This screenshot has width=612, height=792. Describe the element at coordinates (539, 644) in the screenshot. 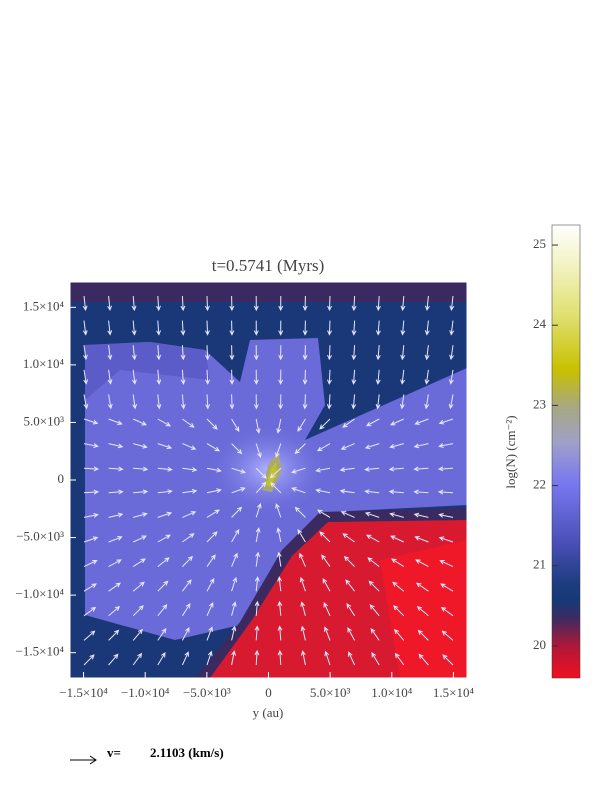

I see `colorbar-tick-label: 20` at that location.